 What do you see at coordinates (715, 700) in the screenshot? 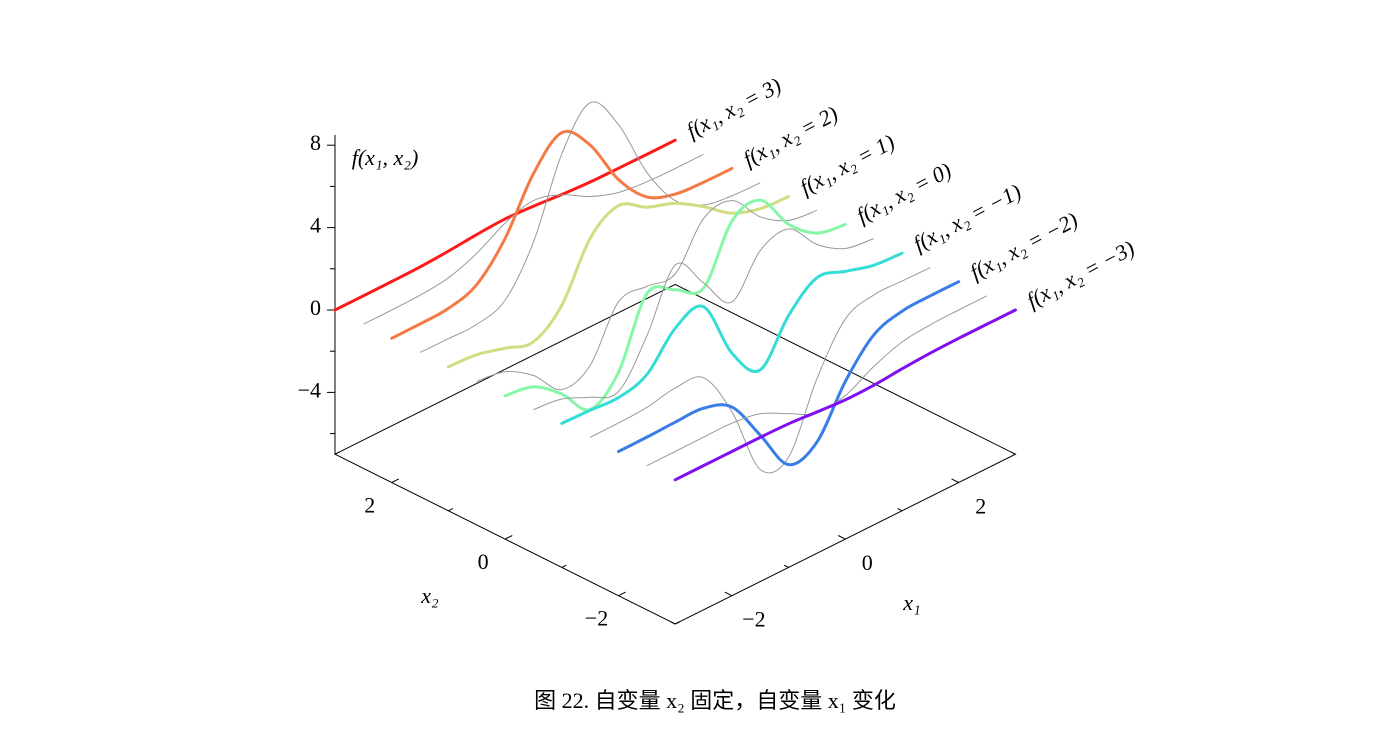
I see `caption: 图 22. 自变量 x₂ 固定，自变量 x₁ 变化` at bounding box center [715, 700].